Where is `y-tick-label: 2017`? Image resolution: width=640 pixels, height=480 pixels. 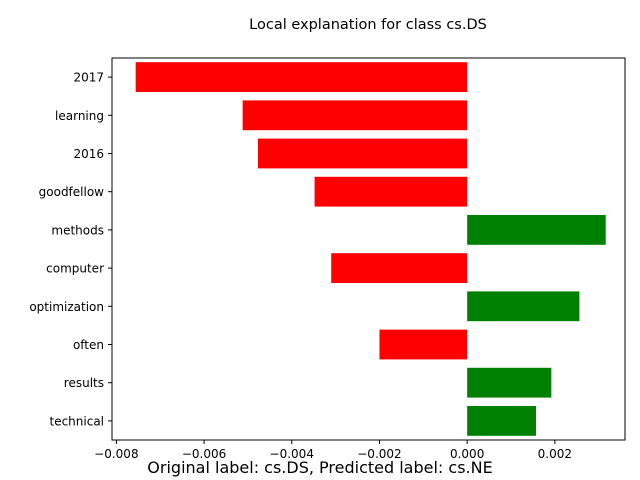
y-tick-label: 2017 is located at coordinates (88, 78).